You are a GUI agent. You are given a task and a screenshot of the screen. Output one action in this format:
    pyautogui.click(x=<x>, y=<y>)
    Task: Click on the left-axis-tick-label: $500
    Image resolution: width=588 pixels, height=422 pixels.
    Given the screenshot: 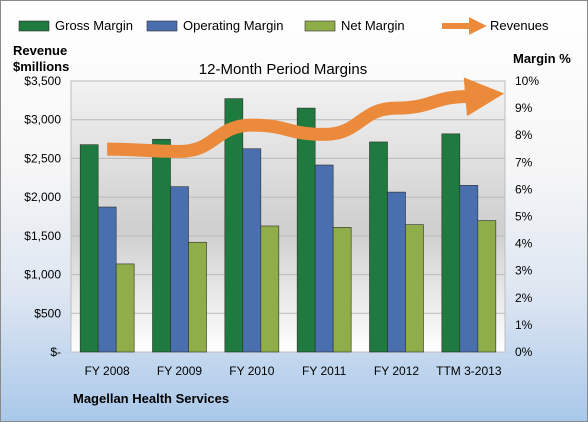 What is the action you would take?
    pyautogui.click(x=47, y=313)
    